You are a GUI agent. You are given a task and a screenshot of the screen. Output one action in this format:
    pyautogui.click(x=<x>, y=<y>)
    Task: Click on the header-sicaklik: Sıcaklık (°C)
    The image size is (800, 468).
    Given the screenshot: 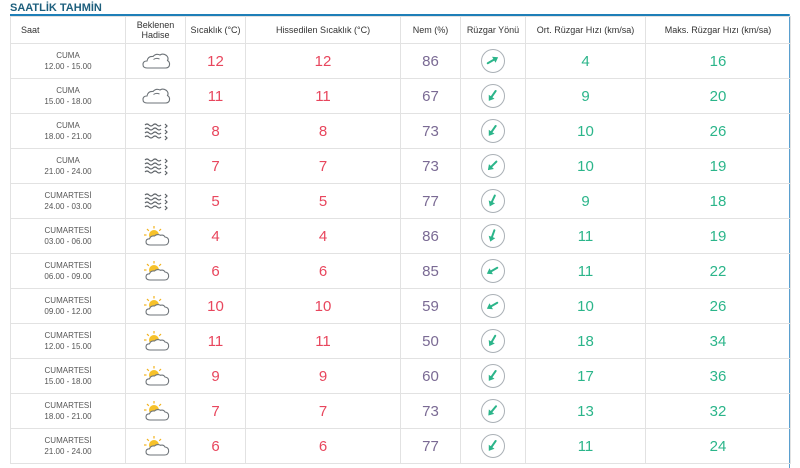 What is the action you would take?
    pyautogui.click(x=215, y=30)
    